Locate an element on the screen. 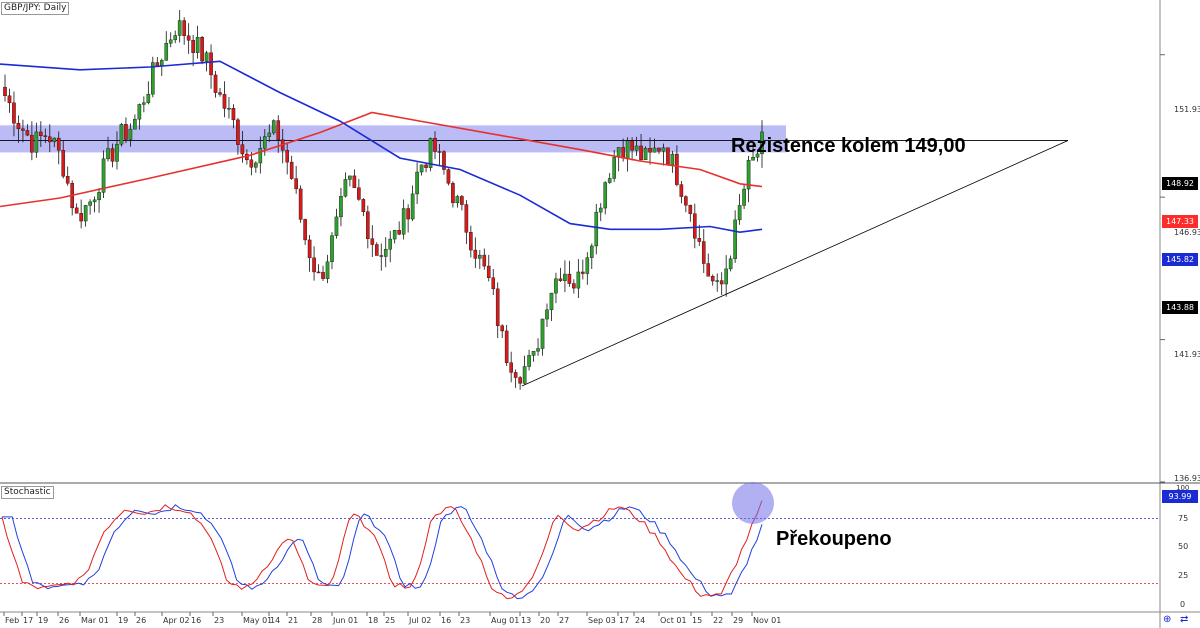 The image size is (1200, 628). date-tick-label: 29 is located at coordinates (738, 620).